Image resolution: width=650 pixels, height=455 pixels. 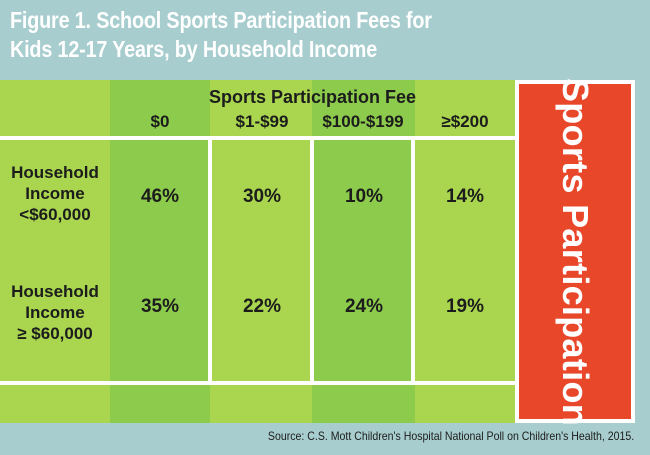 What do you see at coordinates (160, 196) in the screenshot?
I see `cell-r0-c0: 46%` at bounding box center [160, 196].